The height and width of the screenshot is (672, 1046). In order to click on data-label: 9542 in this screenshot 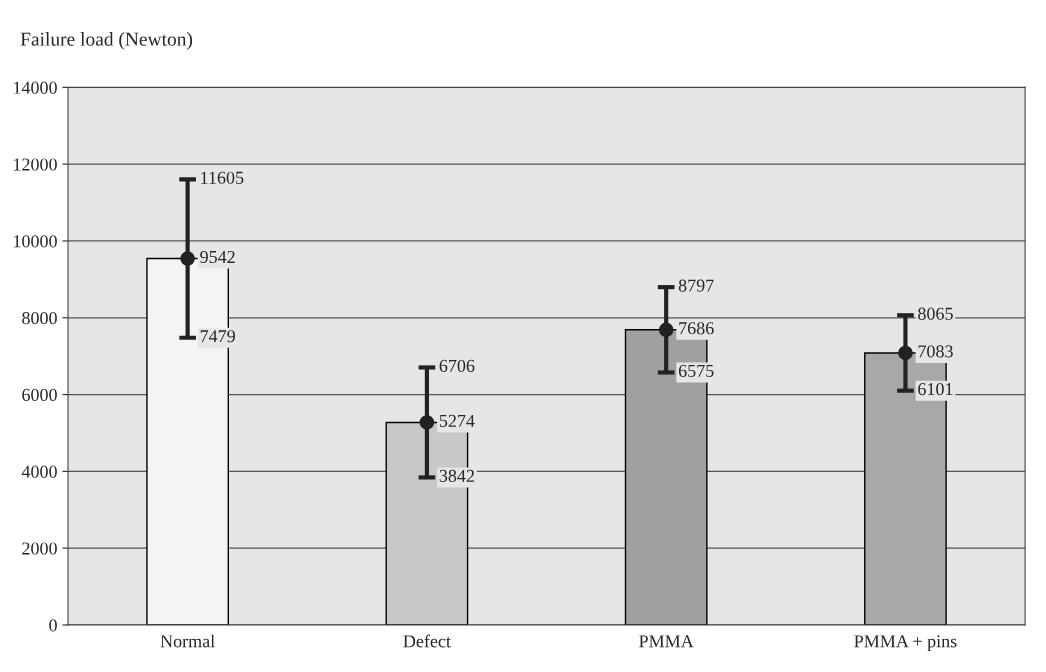, I will do `click(217, 257)`.